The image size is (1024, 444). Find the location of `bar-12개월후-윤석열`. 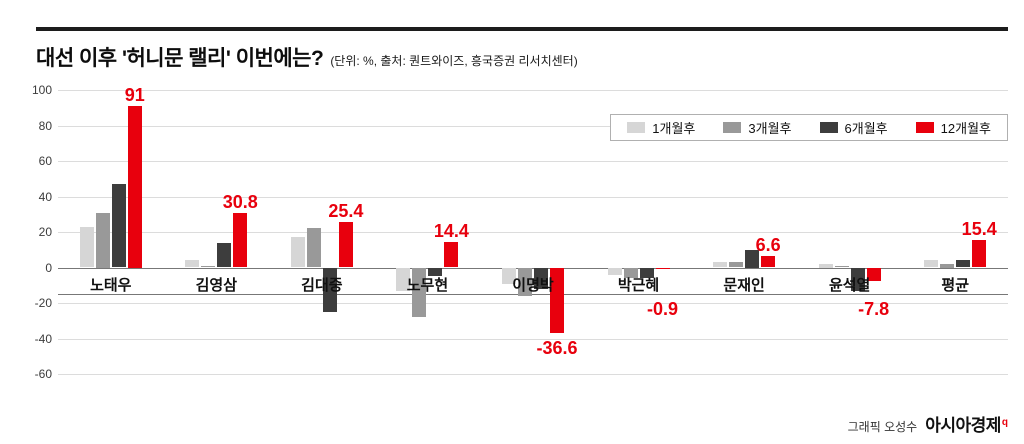

bar-12개월후-윤석열 is located at coordinates (873, 274).